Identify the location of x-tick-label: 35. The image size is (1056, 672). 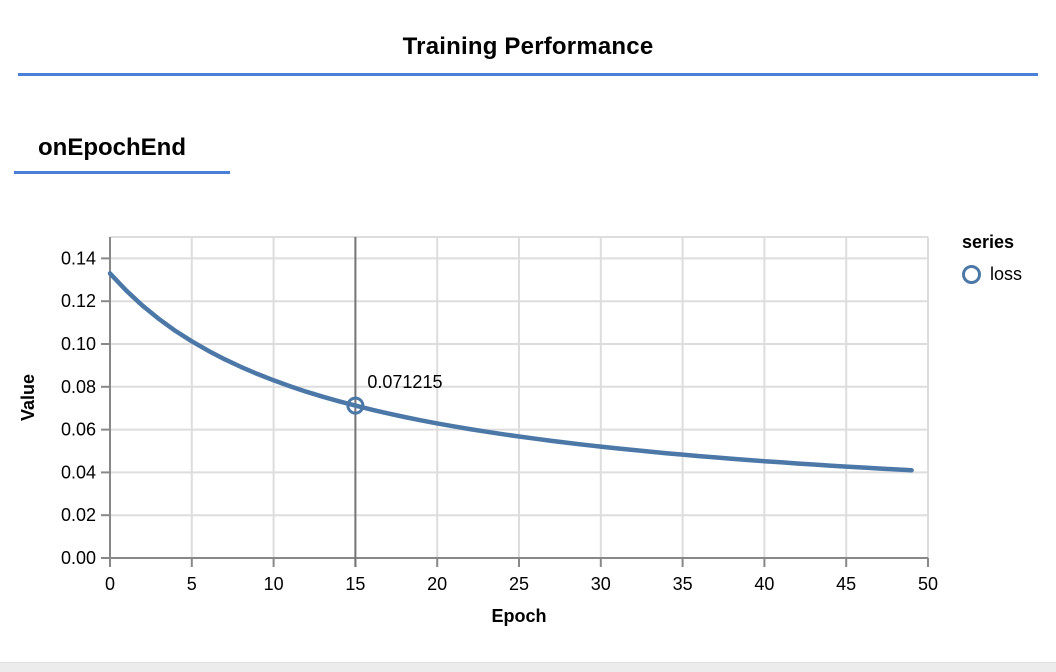
(683, 584).